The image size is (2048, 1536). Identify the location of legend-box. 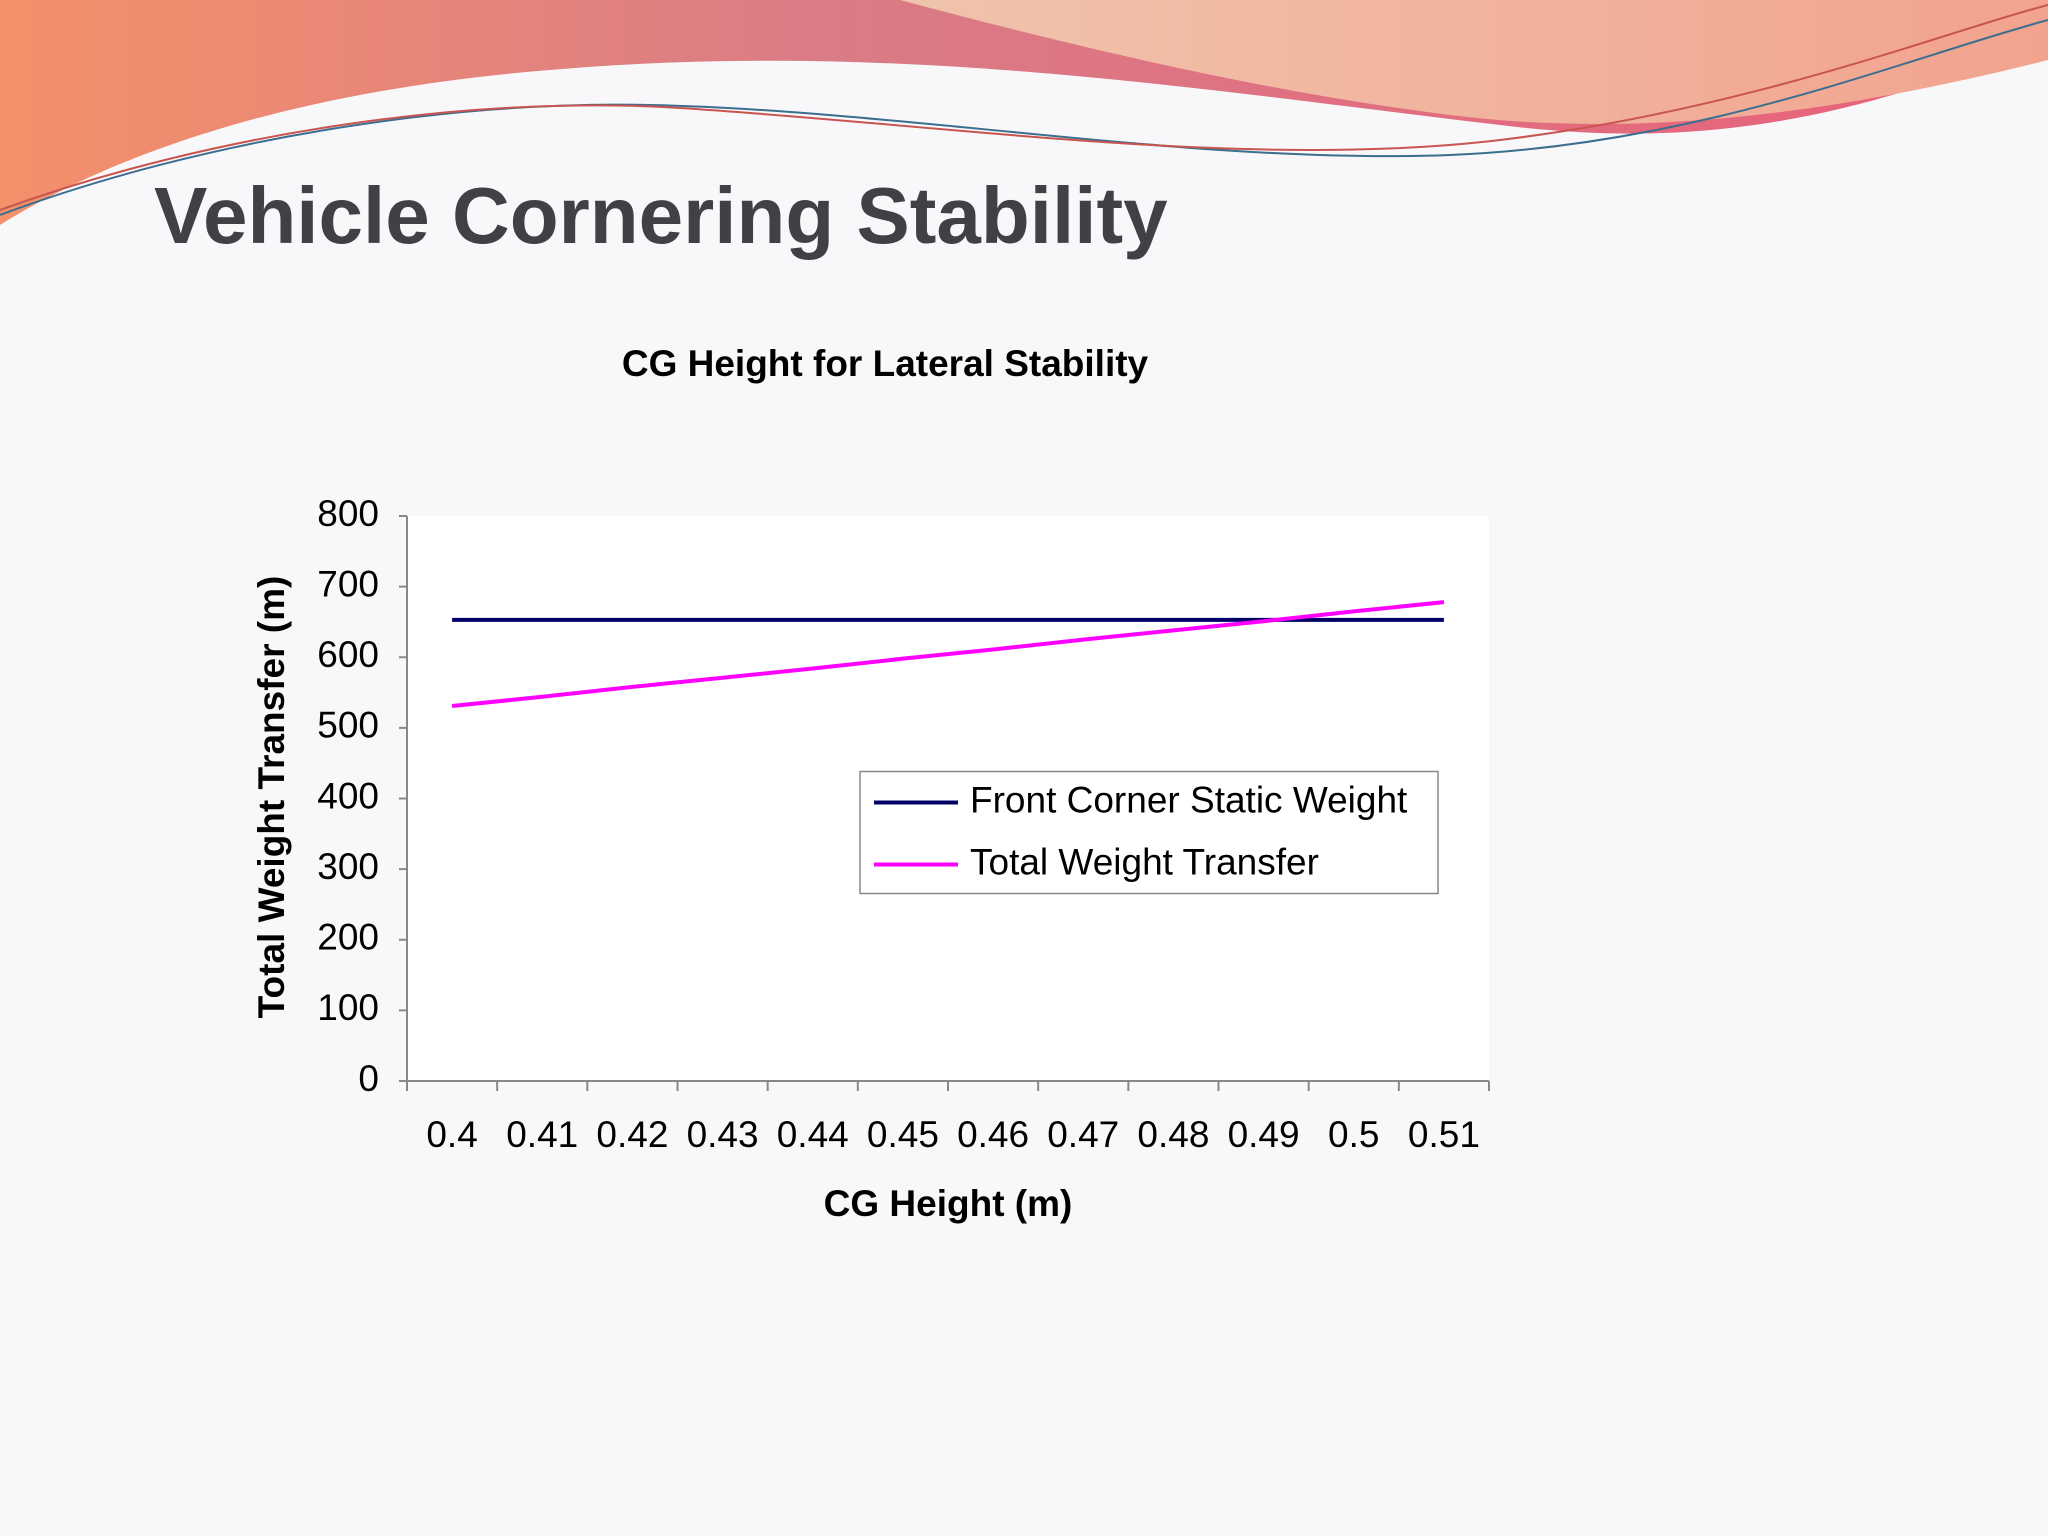
(1149, 832).